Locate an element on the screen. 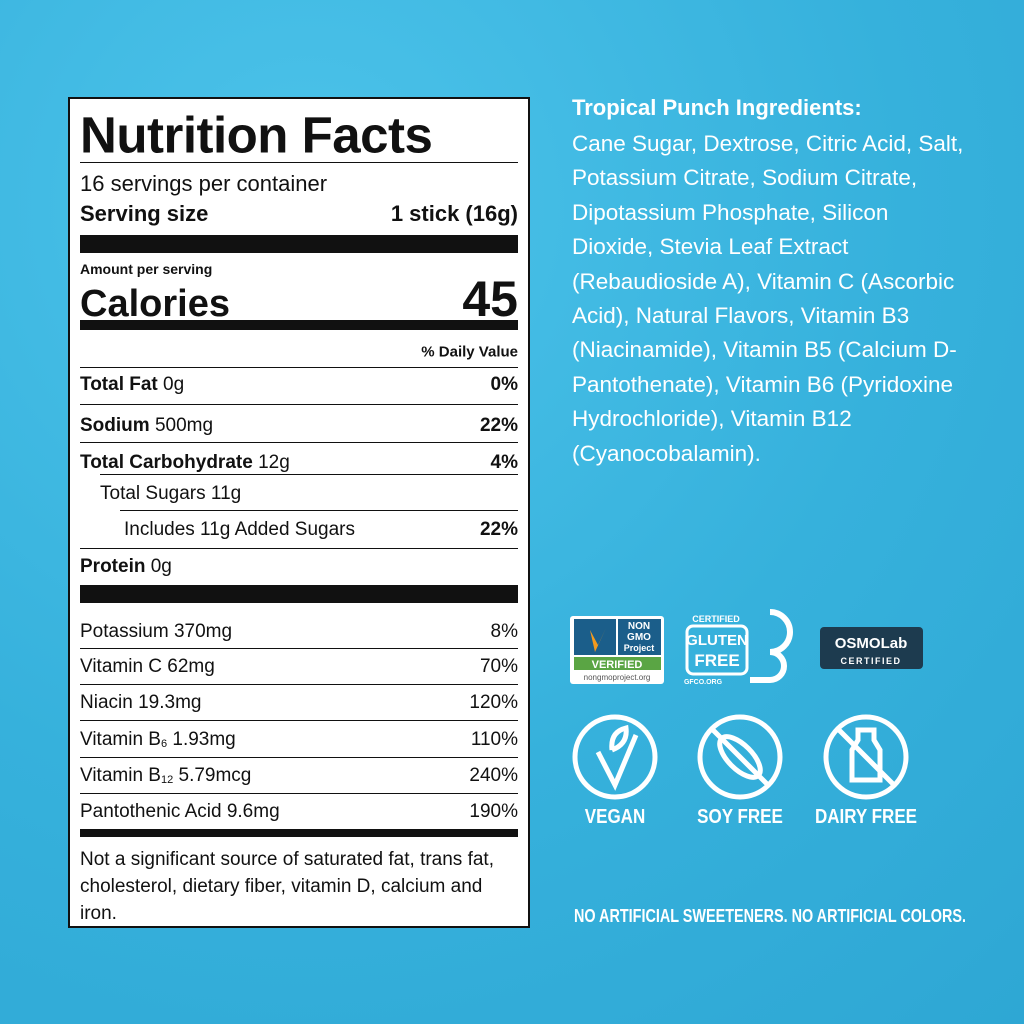 This screenshot has width=1024, height=1024. badge-frame is located at coordinates (717, 650).